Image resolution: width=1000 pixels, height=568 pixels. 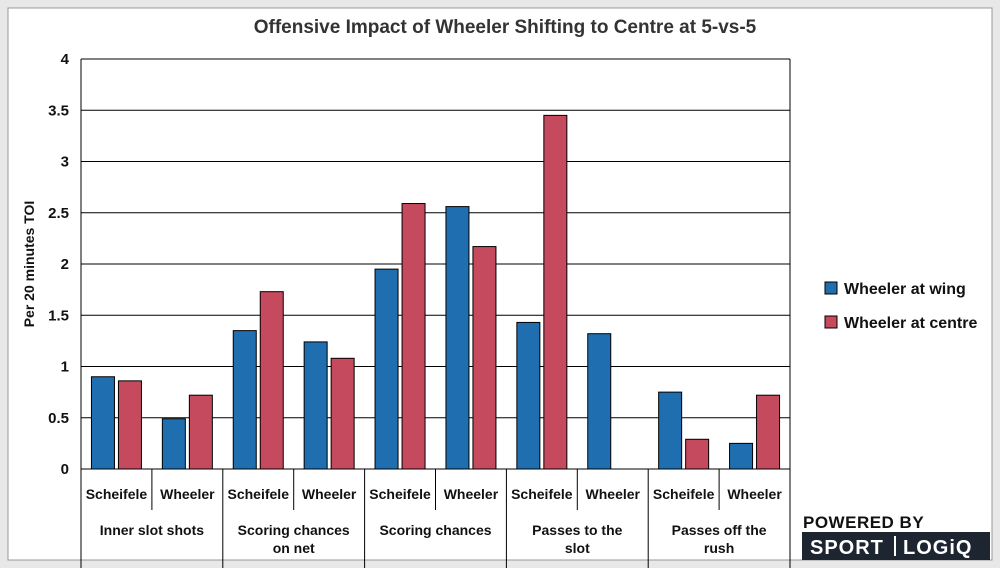 What do you see at coordinates (831, 322) in the screenshot?
I see `legend-swatch-centre` at bounding box center [831, 322].